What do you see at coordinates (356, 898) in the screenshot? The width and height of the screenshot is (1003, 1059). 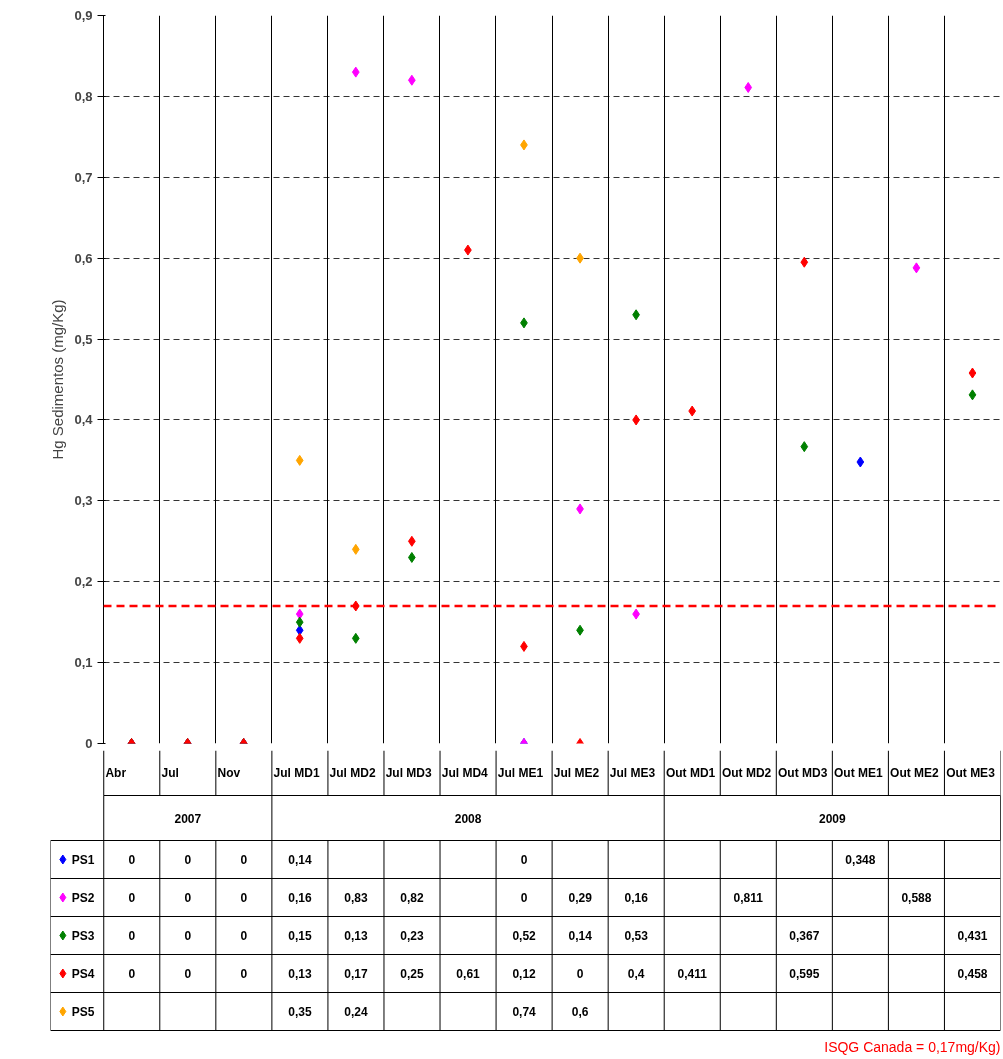 I see `data-label: 0,83` at bounding box center [356, 898].